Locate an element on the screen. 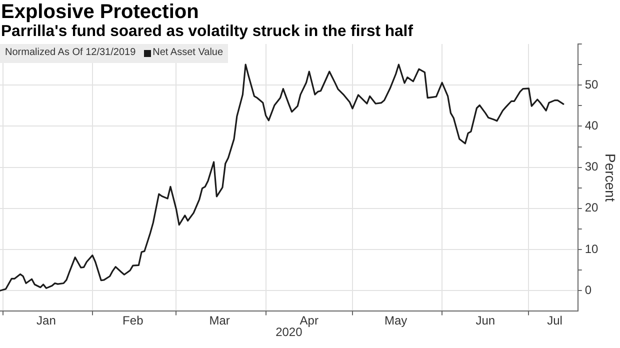 Image resolution: width=620 pixels, height=348 pixels. y-tick-label: 20 is located at coordinates (591, 207).